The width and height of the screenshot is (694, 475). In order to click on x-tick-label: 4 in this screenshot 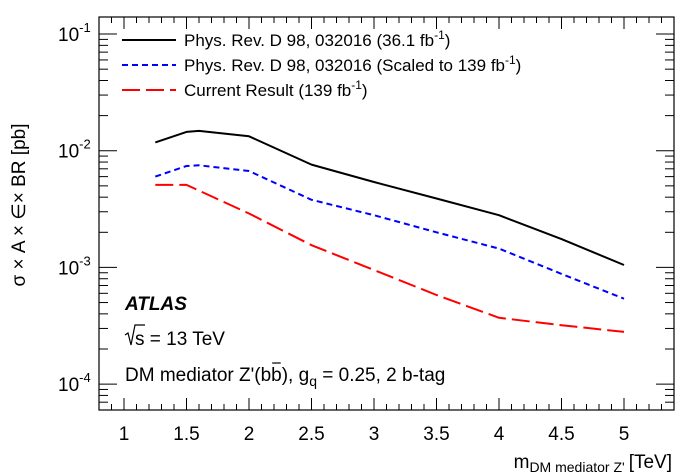, I will do `click(499, 434)`.